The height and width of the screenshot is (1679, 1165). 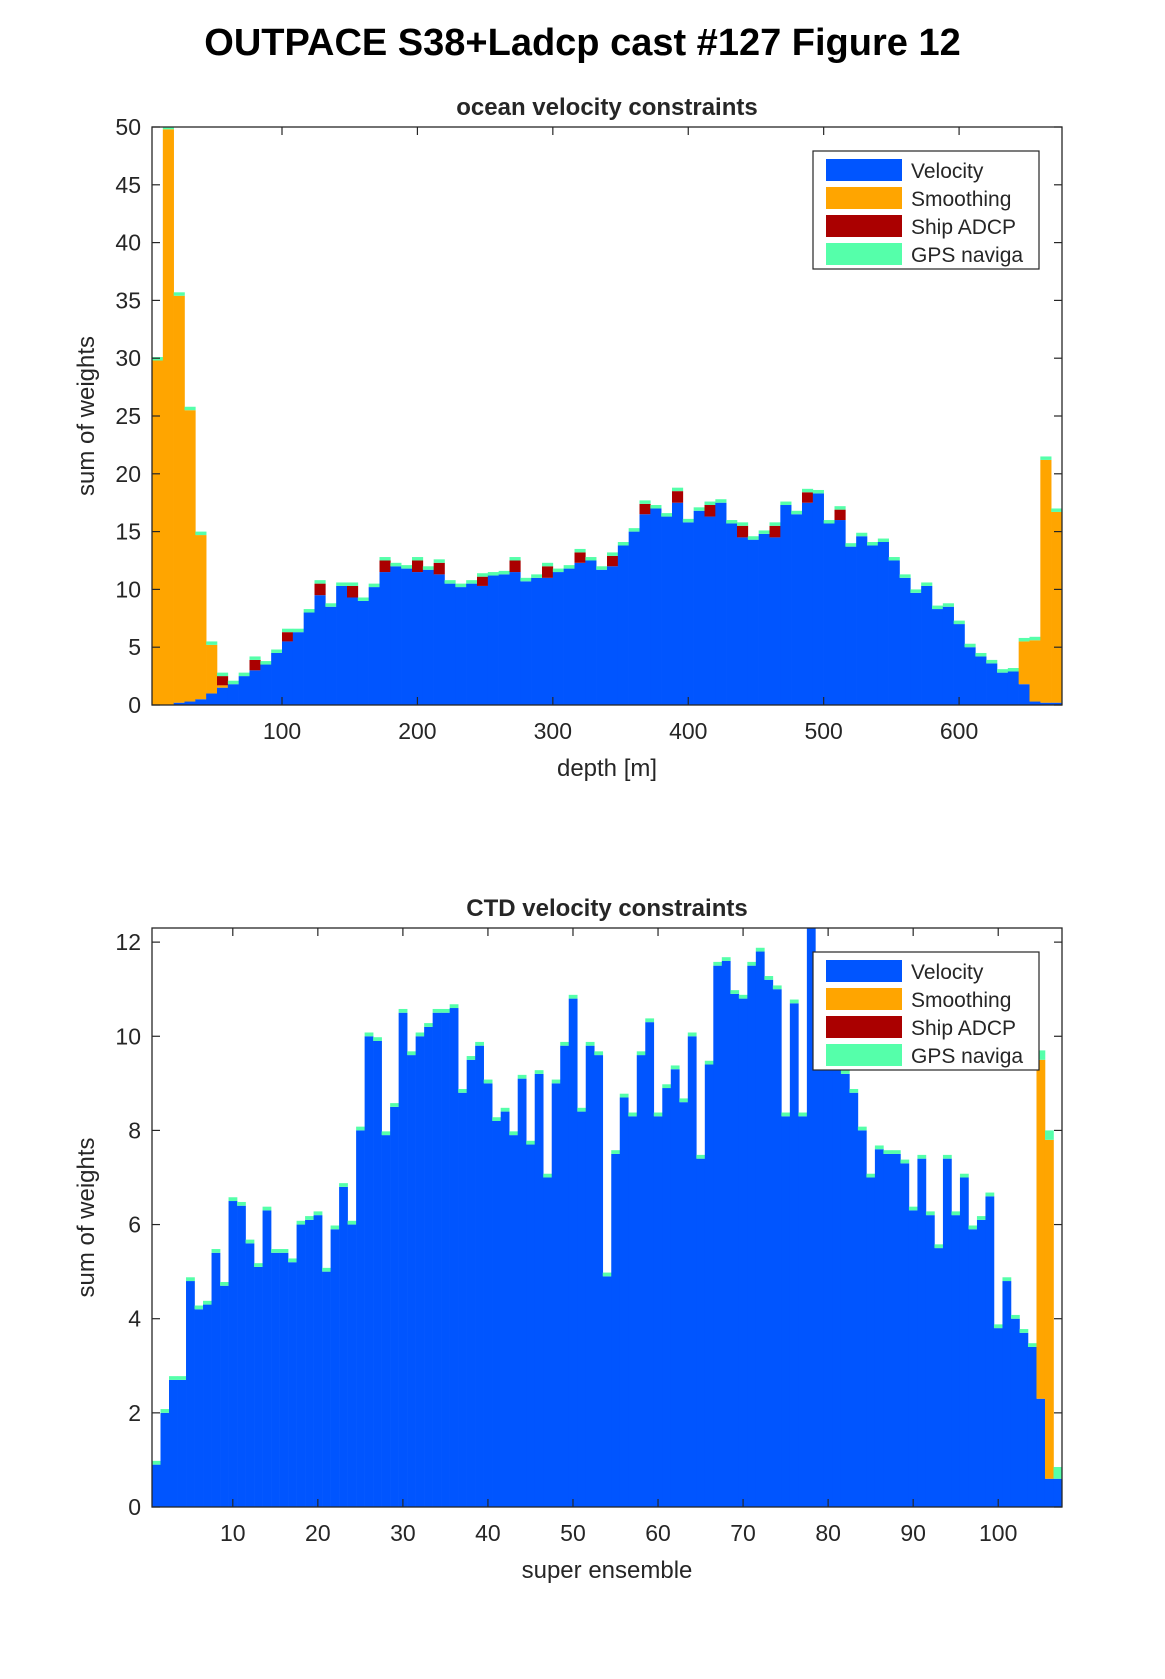 What do you see at coordinates (128, 300) in the screenshot?
I see `y-tick-label: 35` at bounding box center [128, 300].